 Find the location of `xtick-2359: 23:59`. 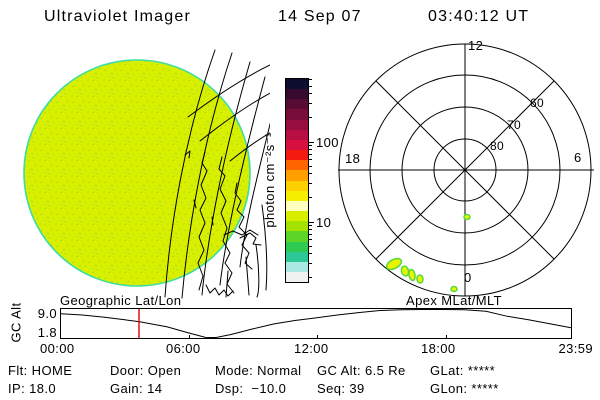

xtick-2359: 23:59 is located at coordinates (575, 348).